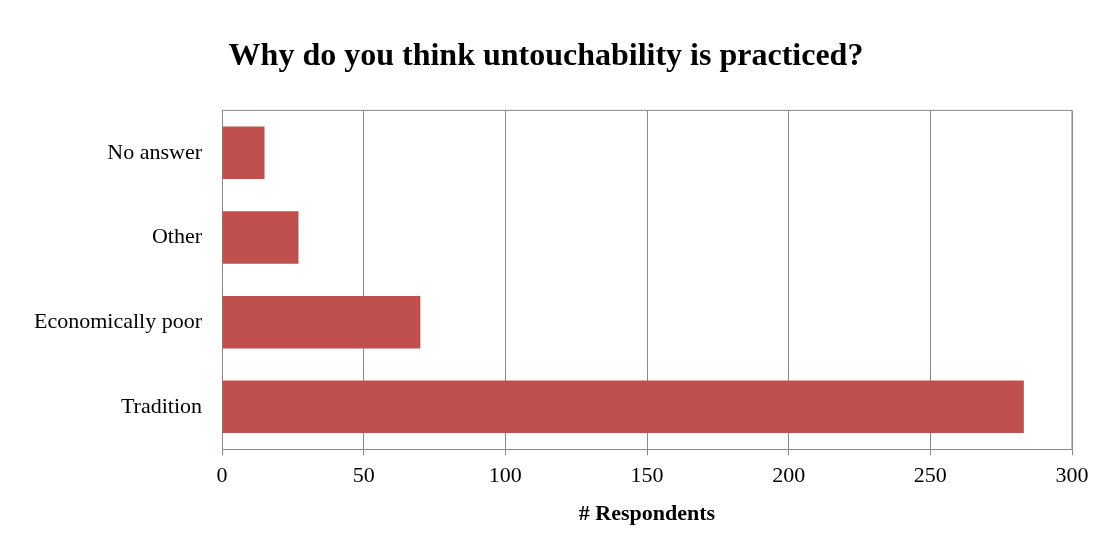 The width and height of the screenshot is (1108, 544). What do you see at coordinates (789, 475) in the screenshot?
I see `x-tick-label: 200` at bounding box center [789, 475].